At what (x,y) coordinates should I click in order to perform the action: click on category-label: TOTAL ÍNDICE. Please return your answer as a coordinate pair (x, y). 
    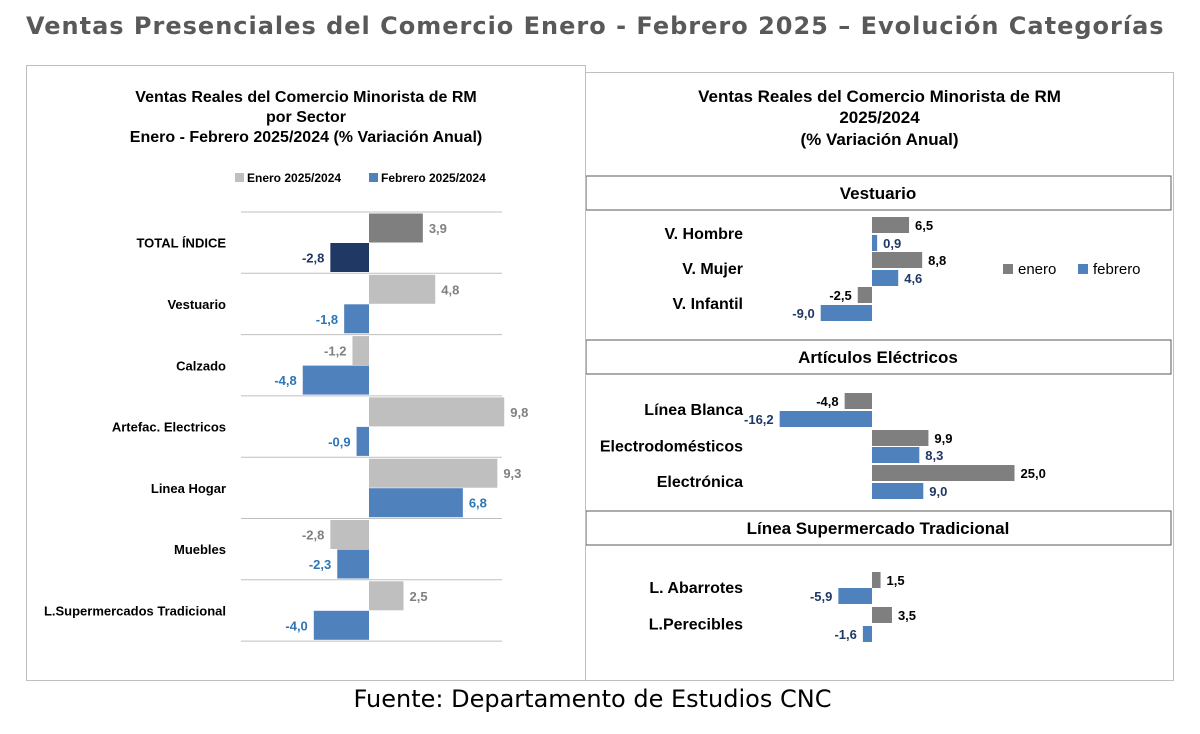
    Looking at the image, I should click on (181, 243).